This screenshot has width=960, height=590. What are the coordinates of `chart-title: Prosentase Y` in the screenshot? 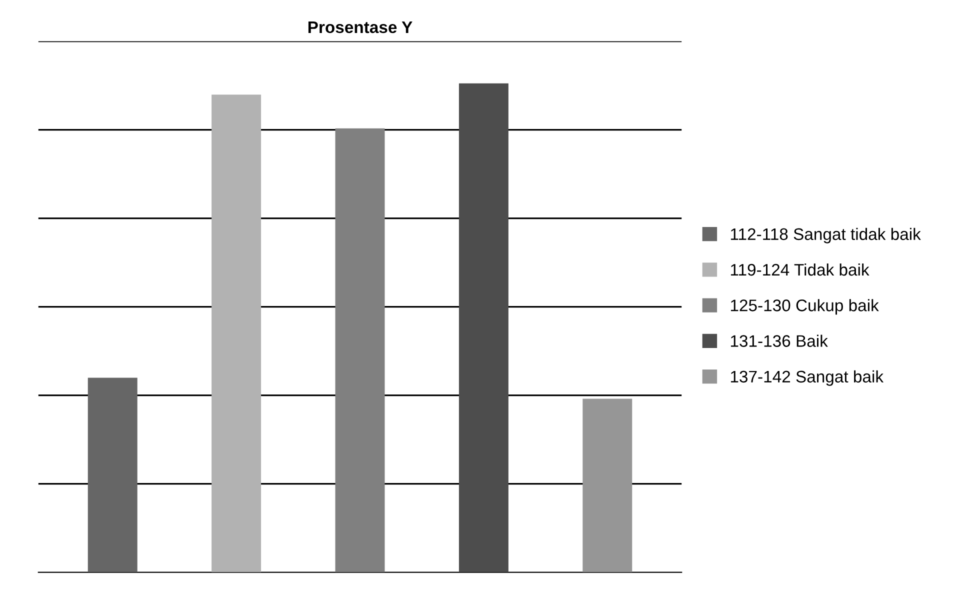 It's located at (360, 28).